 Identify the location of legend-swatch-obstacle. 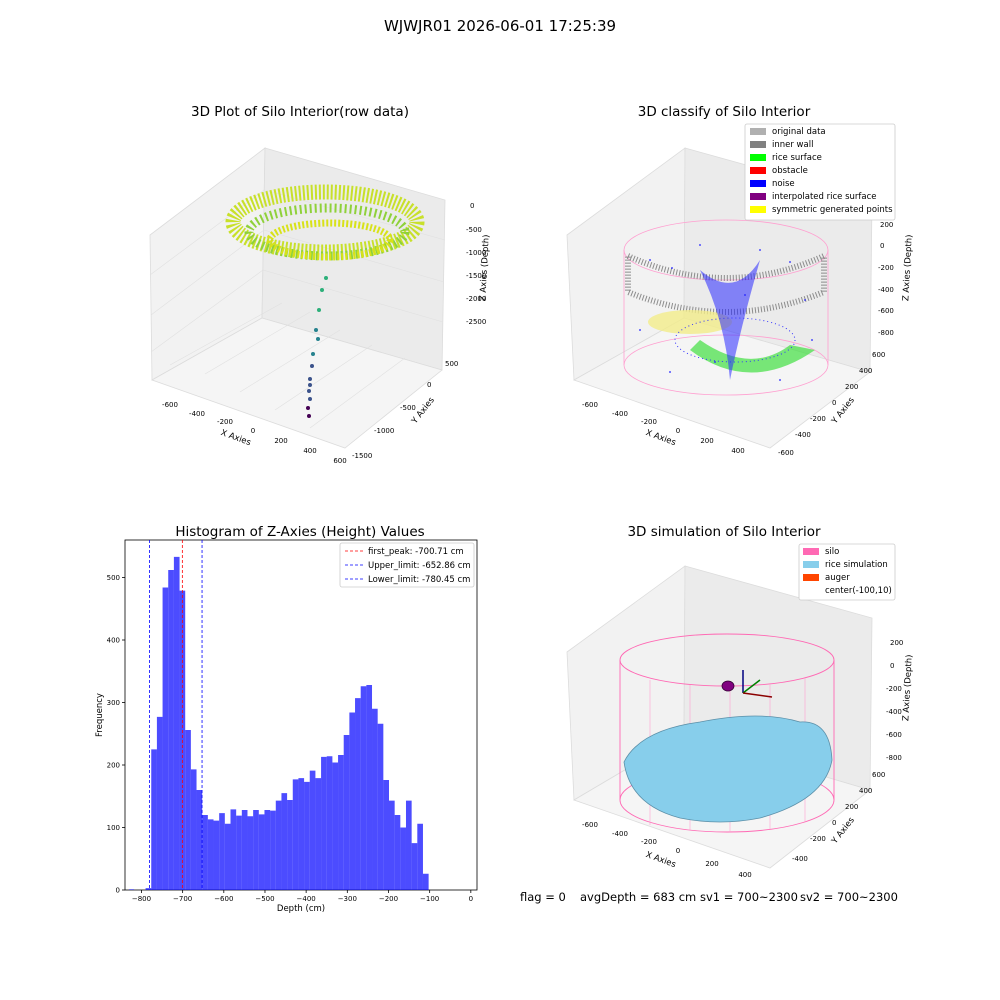
(758, 170).